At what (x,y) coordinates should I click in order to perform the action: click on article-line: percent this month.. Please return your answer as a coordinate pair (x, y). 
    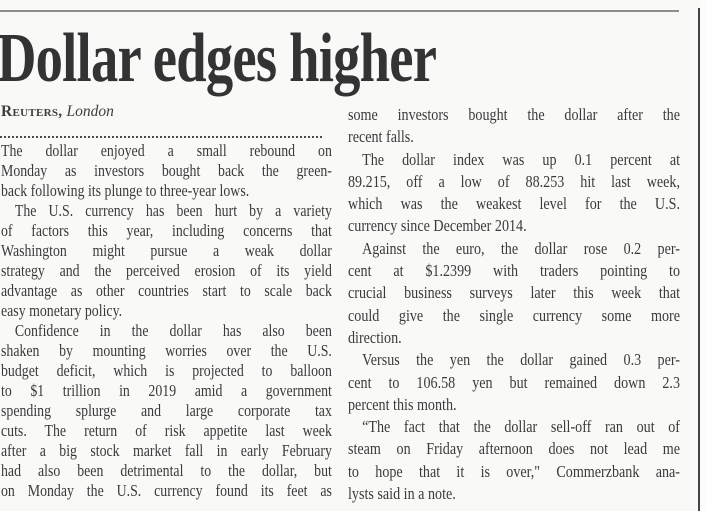
    Looking at the image, I should click on (402, 404).